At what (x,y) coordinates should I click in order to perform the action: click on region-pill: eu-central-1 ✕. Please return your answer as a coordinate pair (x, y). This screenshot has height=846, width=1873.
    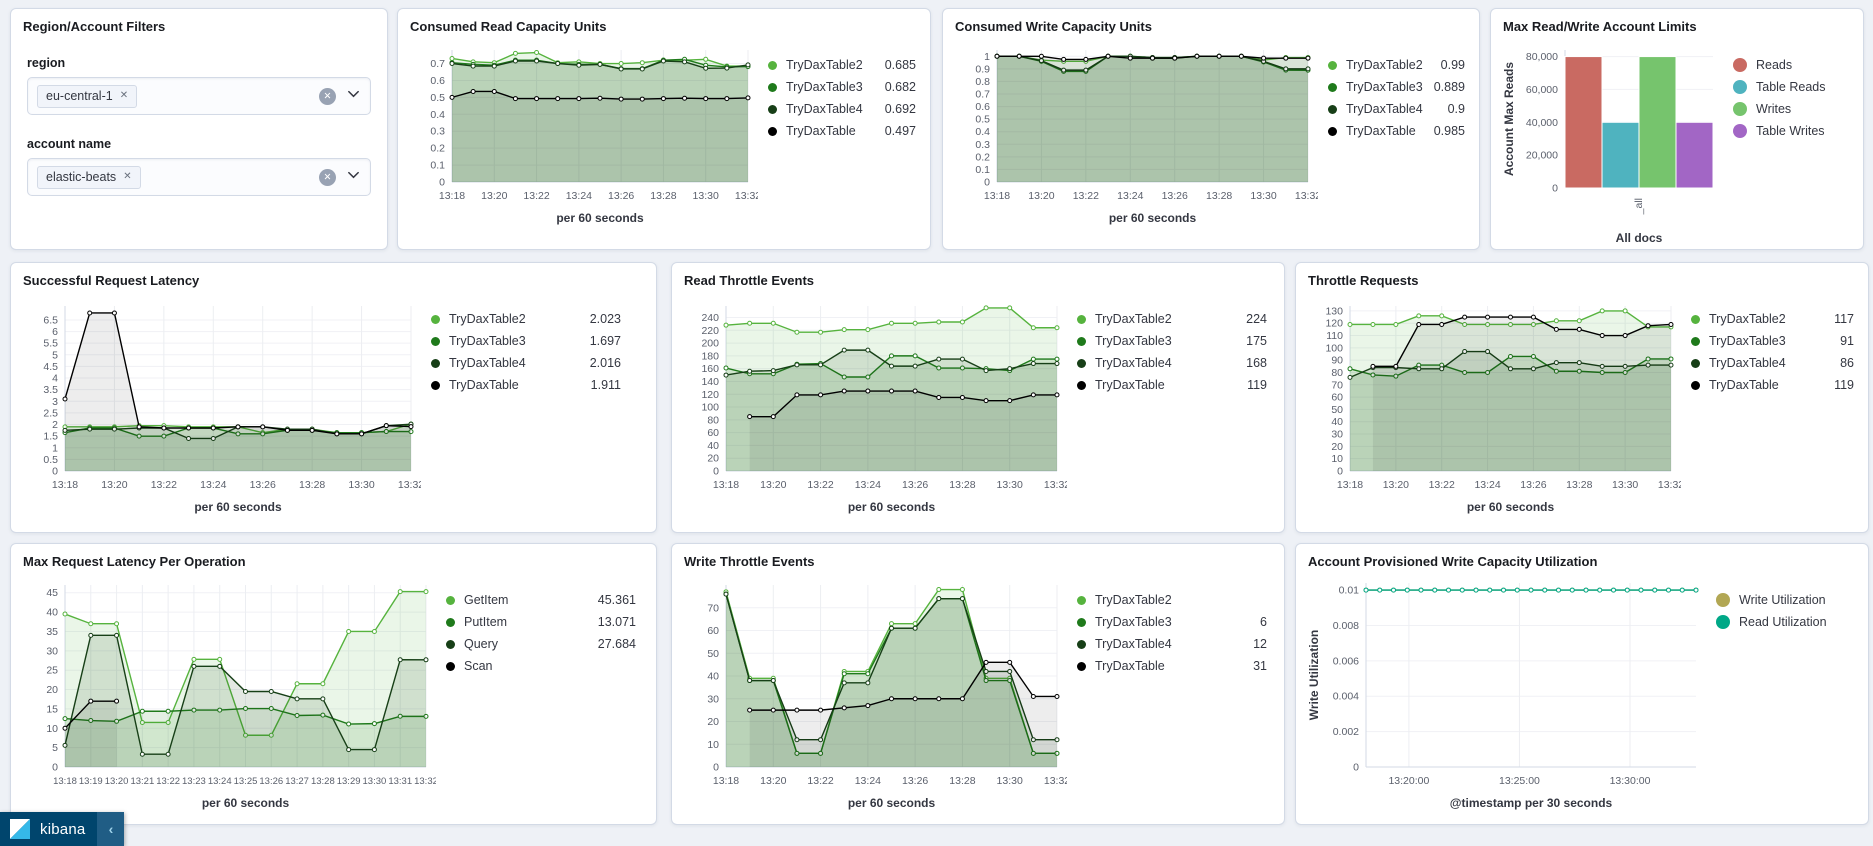
    Looking at the image, I should click on (87, 96).